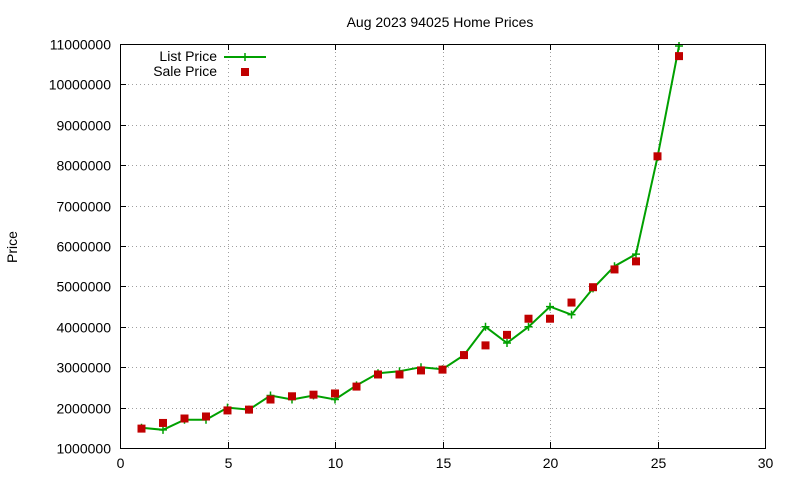  Describe the element at coordinates (83, 287) in the screenshot. I see `y-tick-label: 5000000` at that location.